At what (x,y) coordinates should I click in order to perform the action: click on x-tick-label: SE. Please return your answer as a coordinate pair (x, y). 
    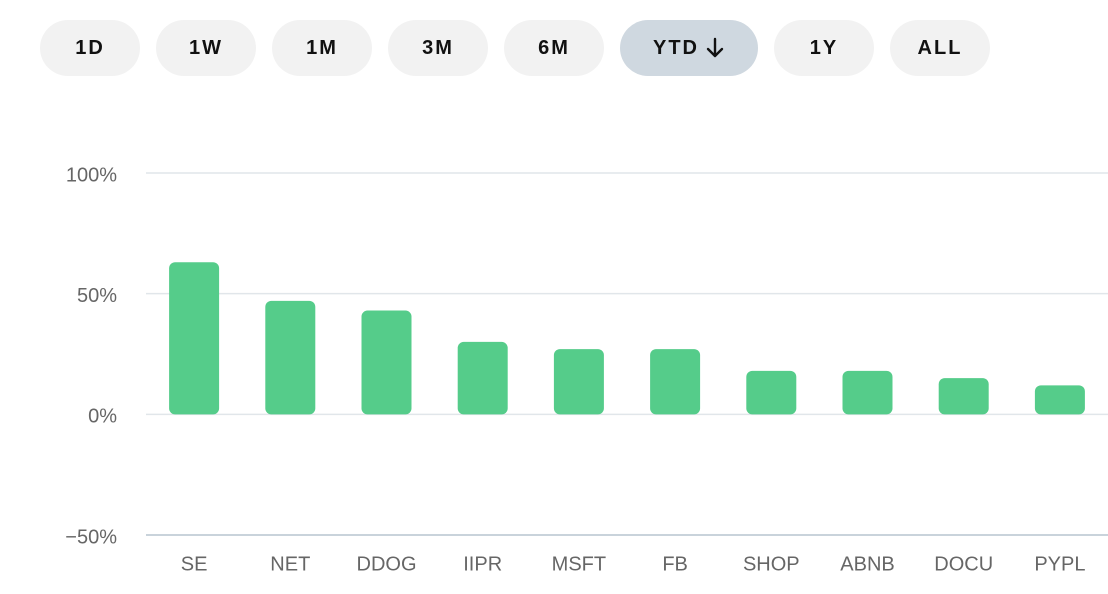
    Looking at the image, I should click on (194, 564).